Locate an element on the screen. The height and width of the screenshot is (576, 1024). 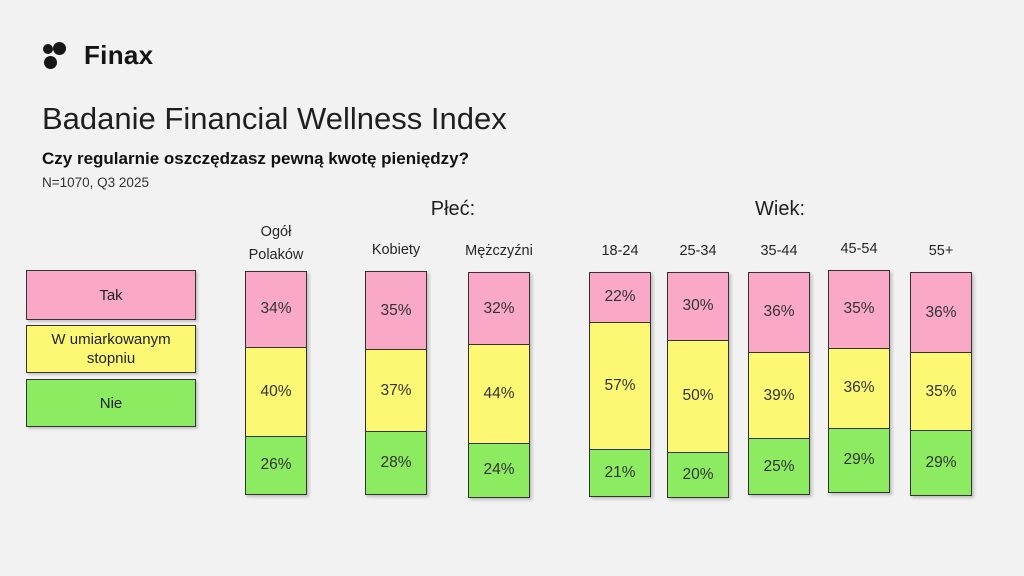
segment-nie: 28% is located at coordinates (396, 462).